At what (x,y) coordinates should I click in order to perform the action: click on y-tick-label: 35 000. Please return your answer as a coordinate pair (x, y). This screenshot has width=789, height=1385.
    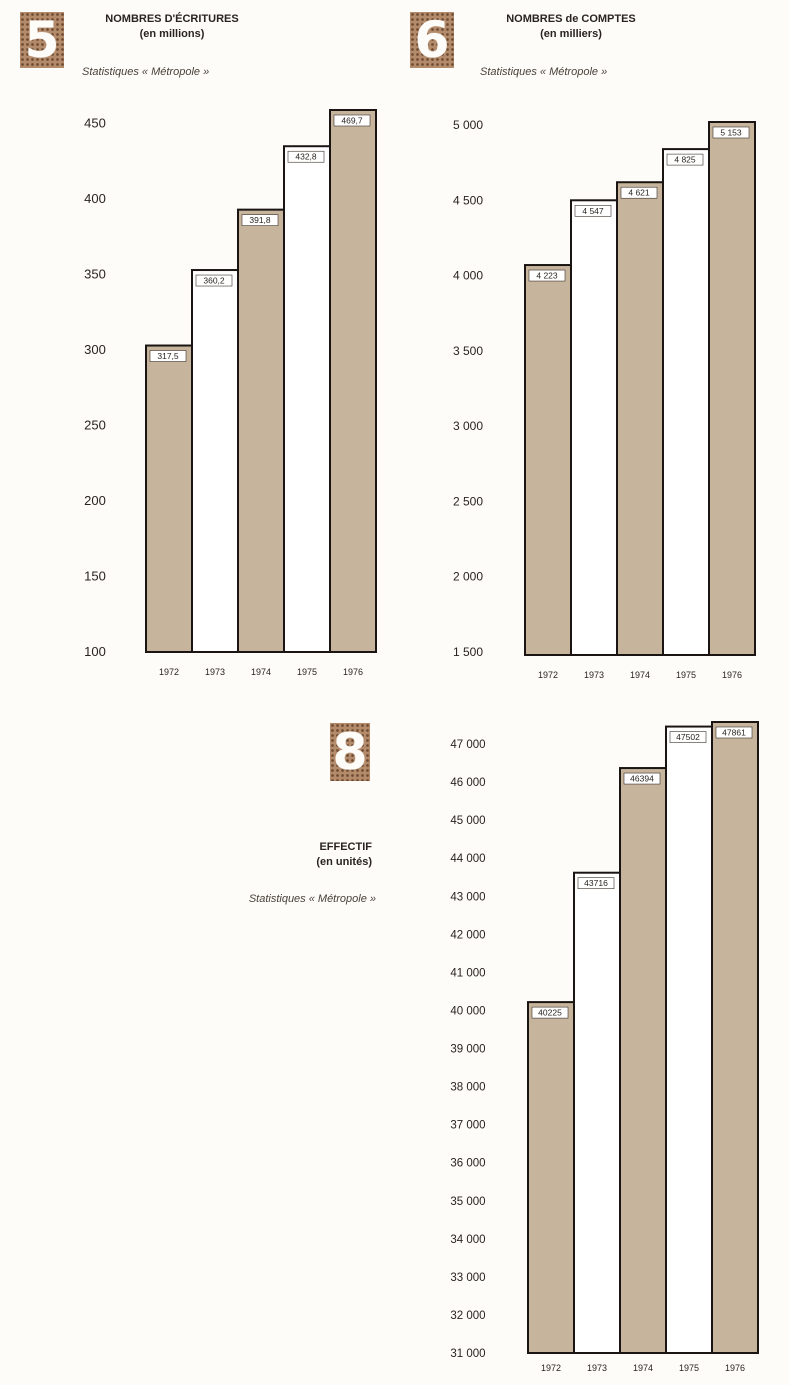
    Looking at the image, I should click on (467, 1202).